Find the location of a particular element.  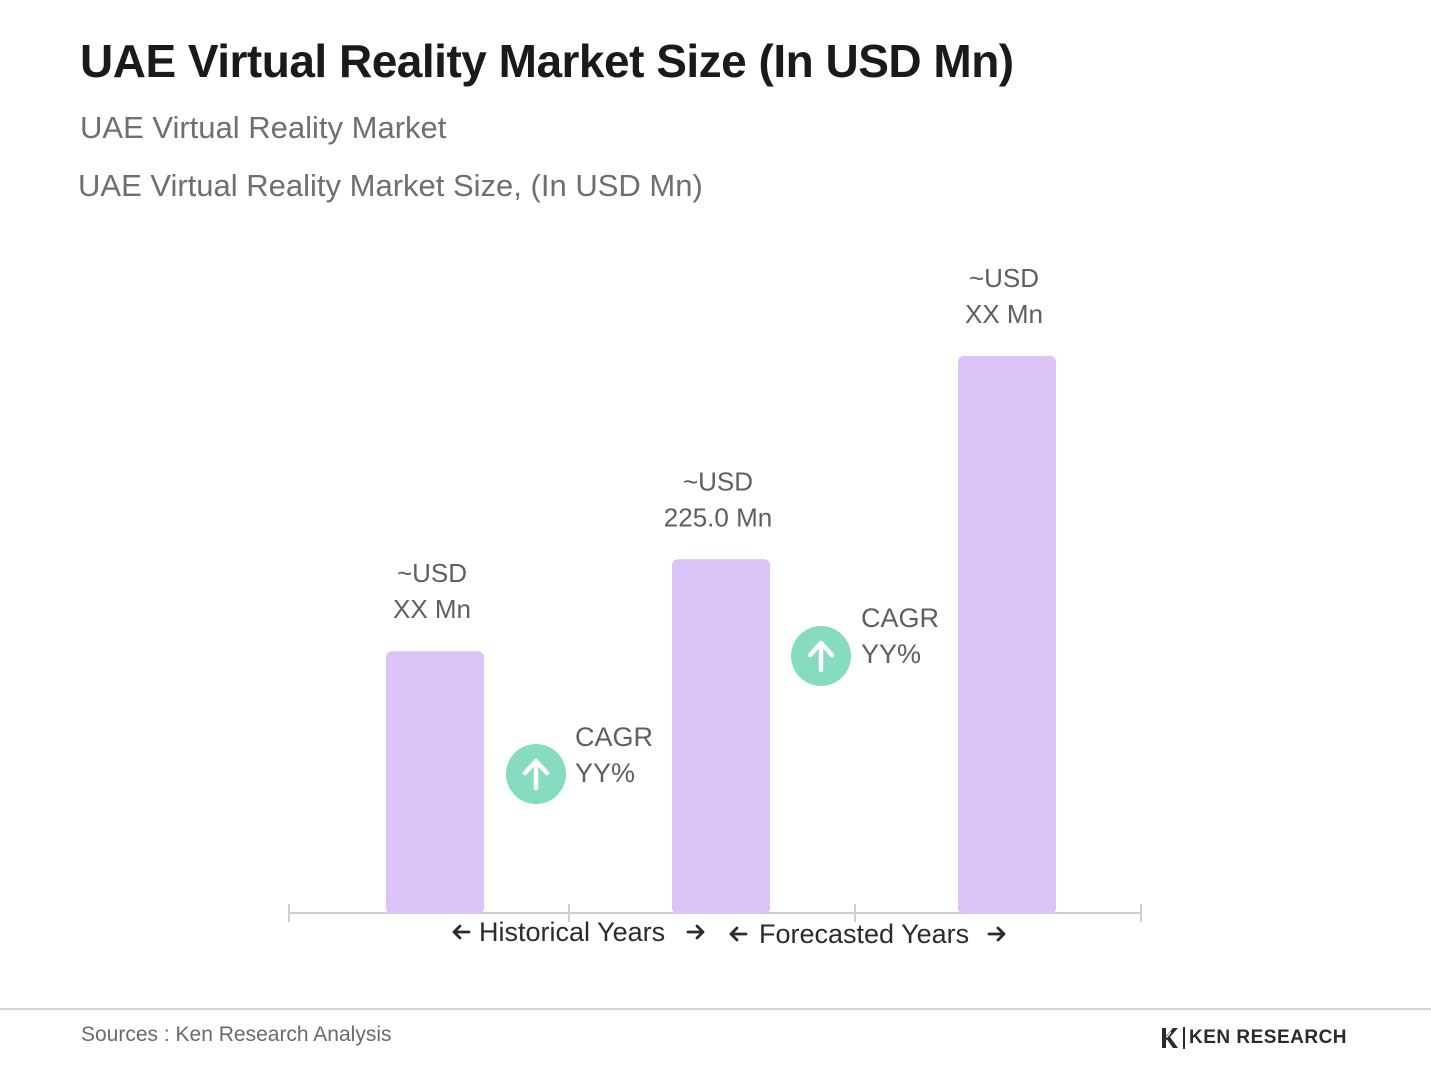

footer-divider is located at coordinates (715, 1009).